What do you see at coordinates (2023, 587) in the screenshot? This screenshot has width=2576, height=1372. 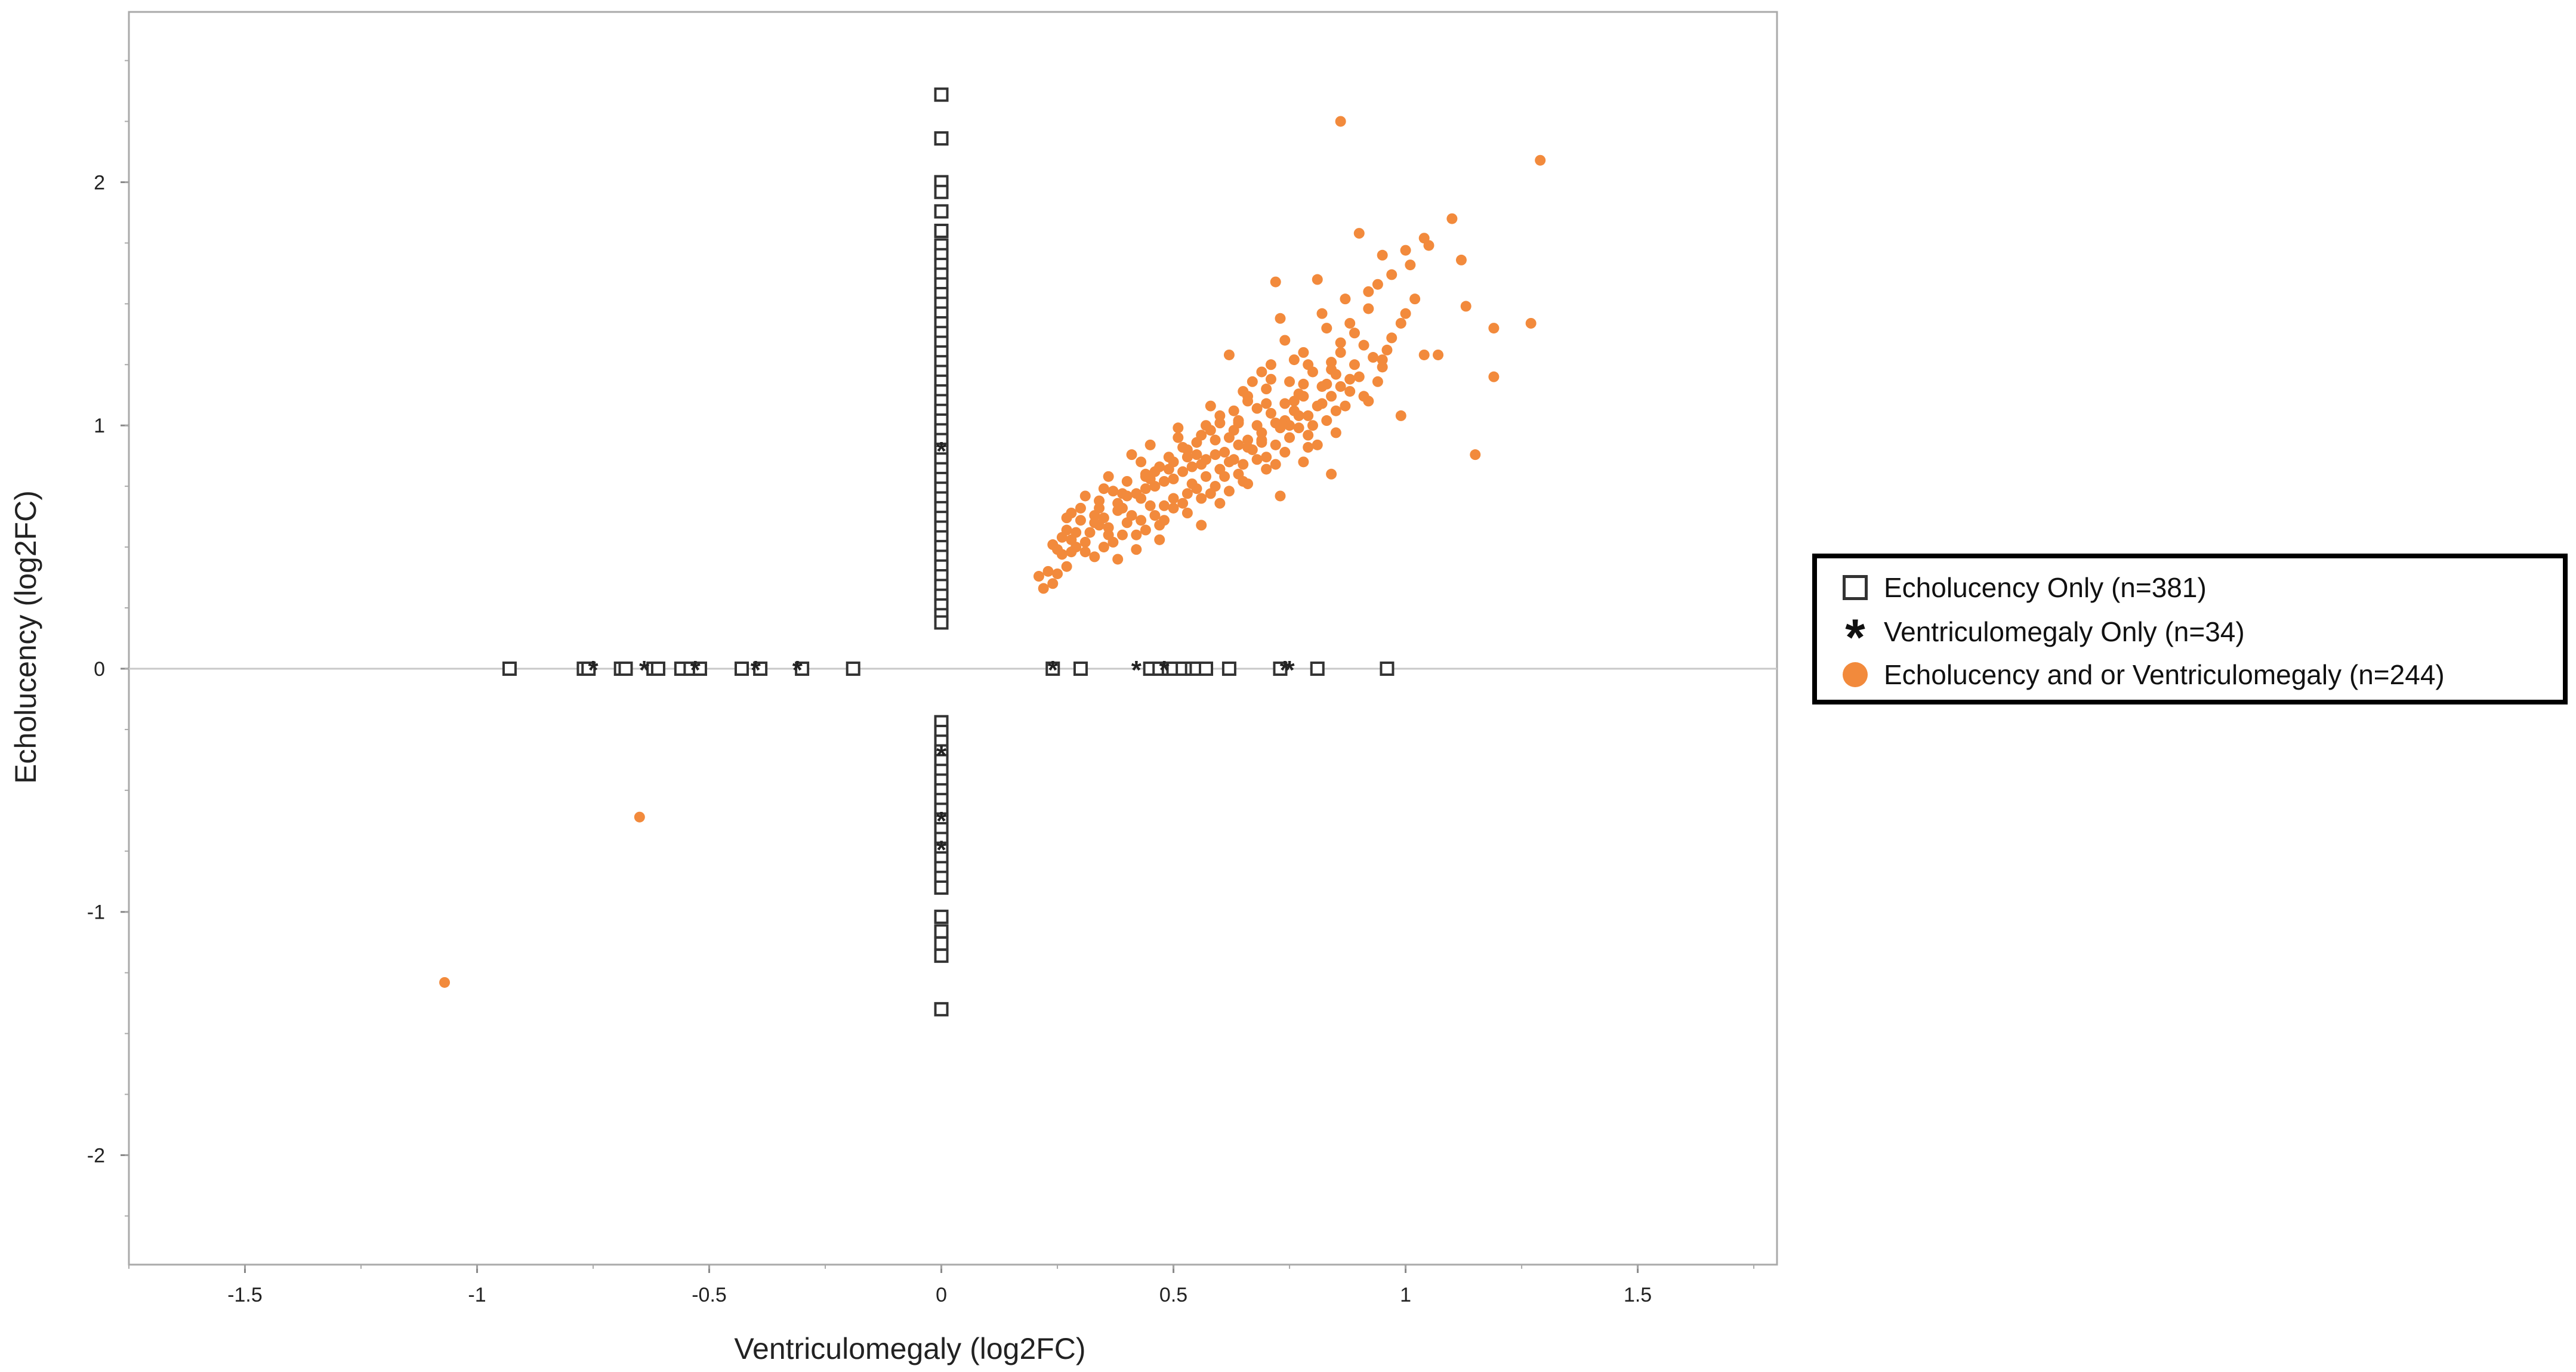 I see `legend-item-echolucency-only: Echolucency Only (n=381)` at bounding box center [2023, 587].